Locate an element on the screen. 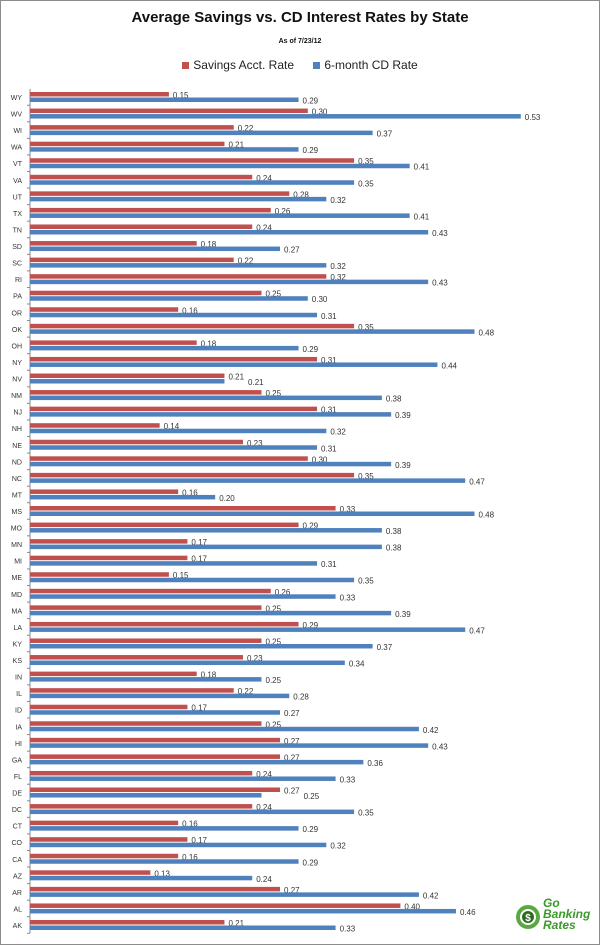 The image size is (600, 945). cd-data-label: 0.44 is located at coordinates (449, 365).